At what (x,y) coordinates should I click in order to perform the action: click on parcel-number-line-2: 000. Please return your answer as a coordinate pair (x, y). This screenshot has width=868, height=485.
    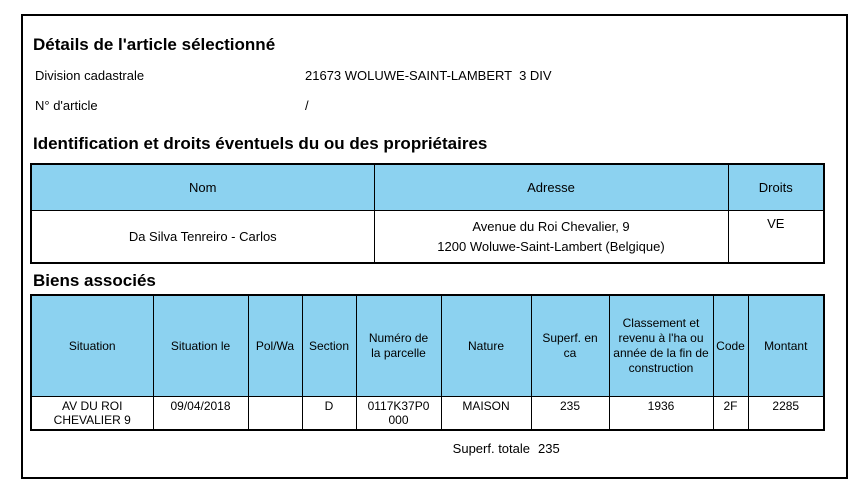
    Looking at the image, I should click on (398, 420).